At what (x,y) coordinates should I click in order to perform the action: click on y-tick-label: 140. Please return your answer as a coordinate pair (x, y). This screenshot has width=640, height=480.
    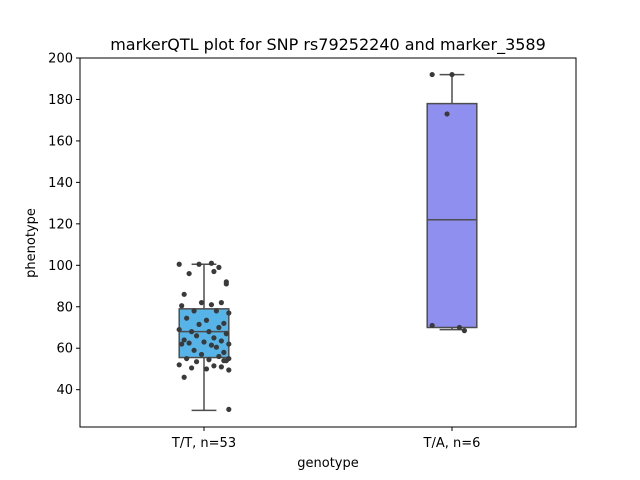
    Looking at the image, I should click on (60, 183).